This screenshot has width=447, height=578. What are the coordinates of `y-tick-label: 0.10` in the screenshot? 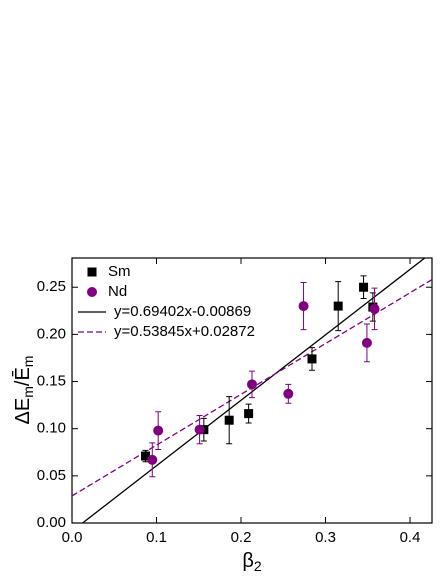 It's located at (51, 428).